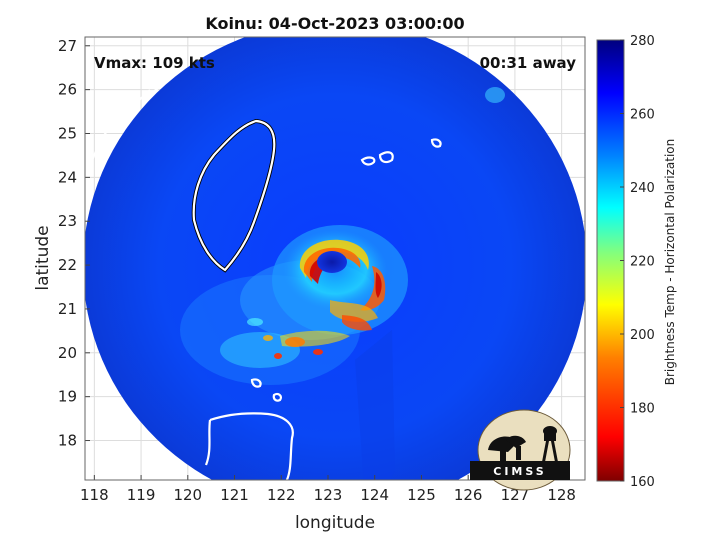 The image size is (720, 540). I want to click on cimss-logo: CIMSS, so click(520, 450).